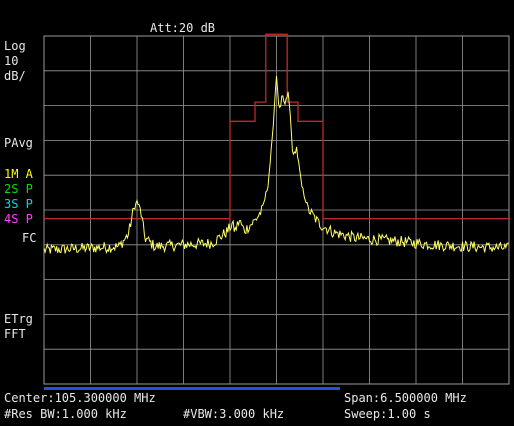 The image size is (514, 426). I want to click on attenuation-label: Att:20 dB, so click(183, 28).